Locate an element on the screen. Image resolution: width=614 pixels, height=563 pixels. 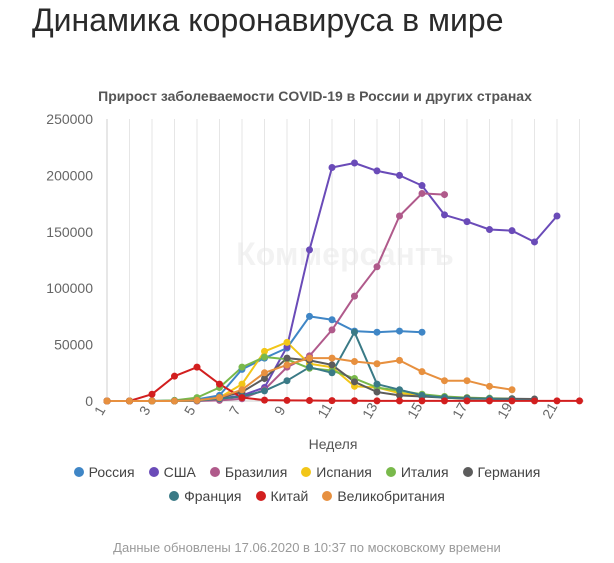
legend-item: Франция is located at coordinates (205, 496).